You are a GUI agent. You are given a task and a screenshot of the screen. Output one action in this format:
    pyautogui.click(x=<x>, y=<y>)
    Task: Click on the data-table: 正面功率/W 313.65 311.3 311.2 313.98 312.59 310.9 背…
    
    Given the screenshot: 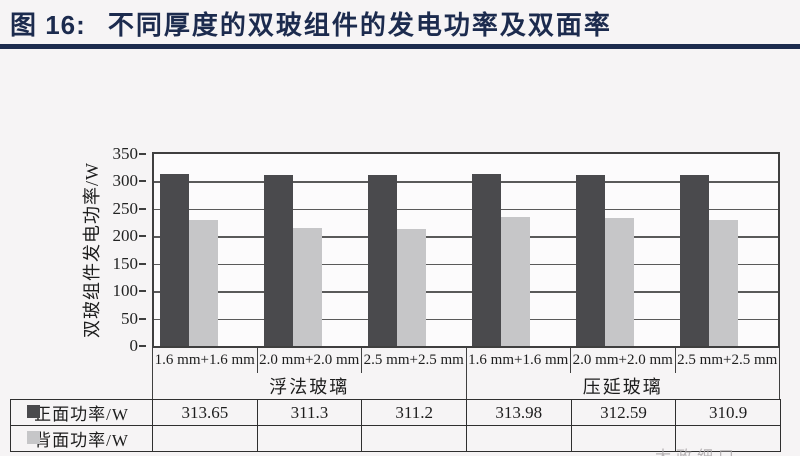 What is the action you would take?
    pyautogui.click(x=395, y=425)
    